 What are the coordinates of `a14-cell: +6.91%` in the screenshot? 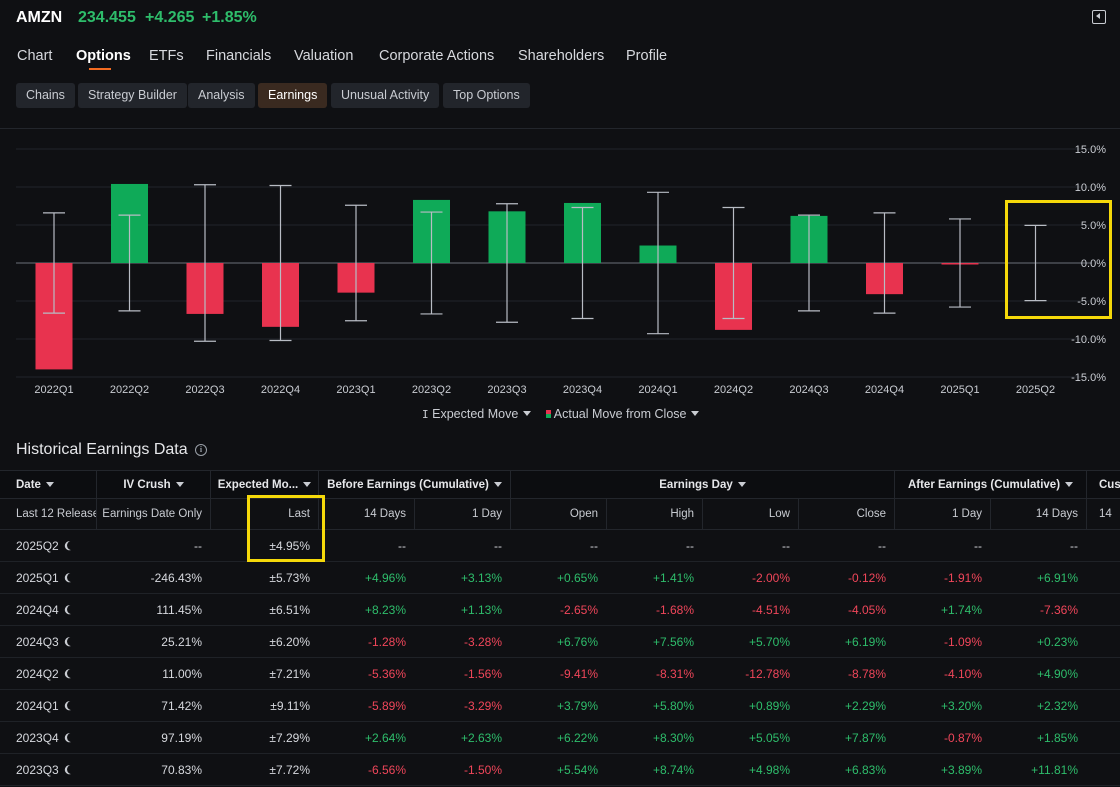 It's located at (1057, 577).